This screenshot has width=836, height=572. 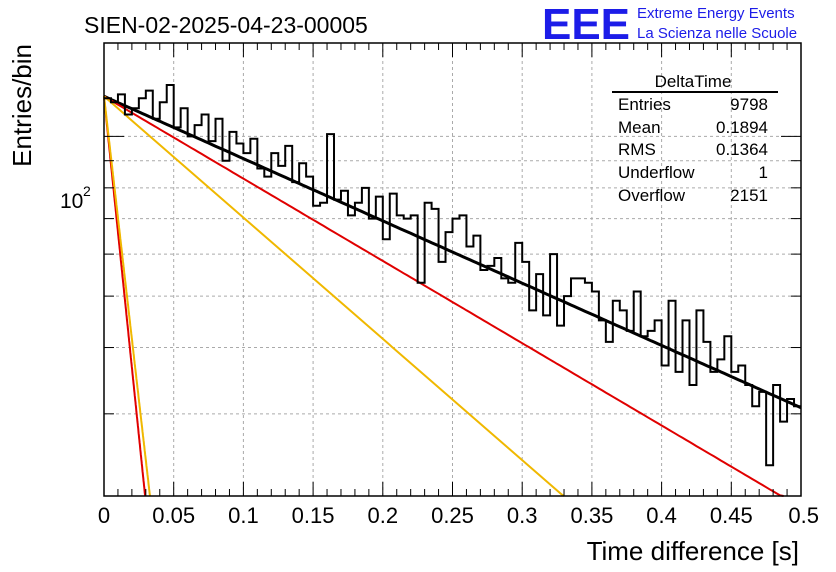 I want to click on x-tick-label: 0.2, so click(x=383, y=515).